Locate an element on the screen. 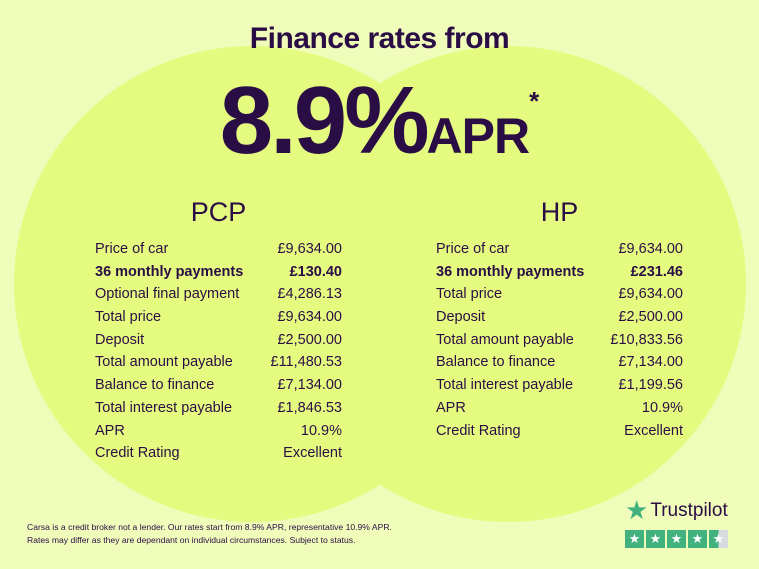  table-row: Optional final payment £4,286.13 is located at coordinates (218, 294).